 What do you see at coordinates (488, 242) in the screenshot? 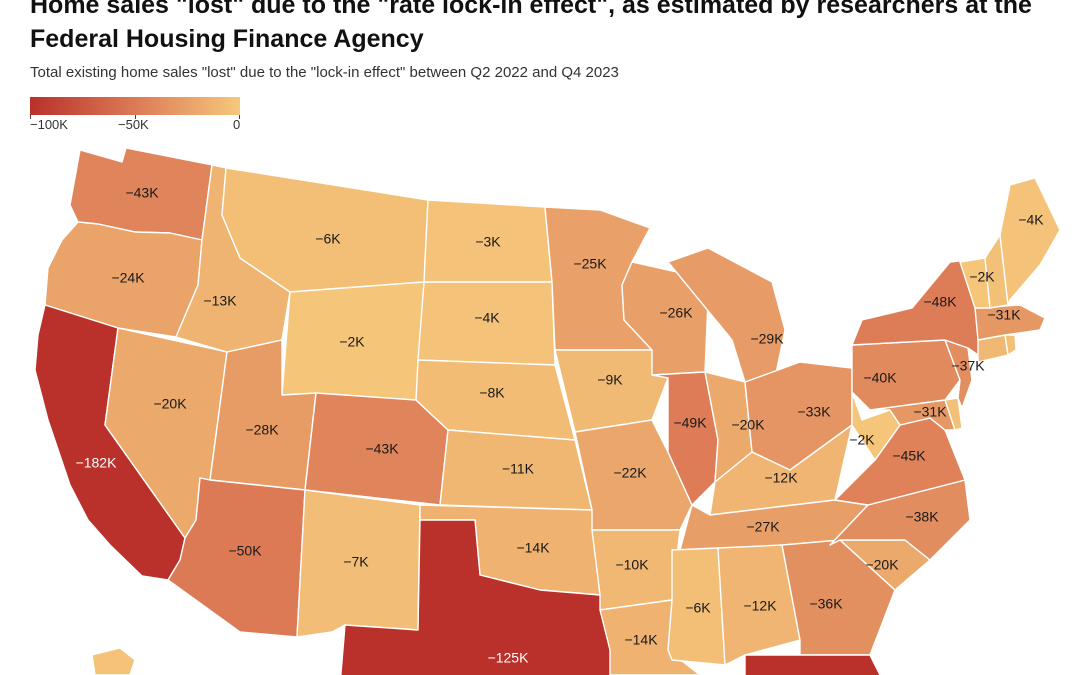
I see `state-label-nd: −3K` at bounding box center [488, 242].